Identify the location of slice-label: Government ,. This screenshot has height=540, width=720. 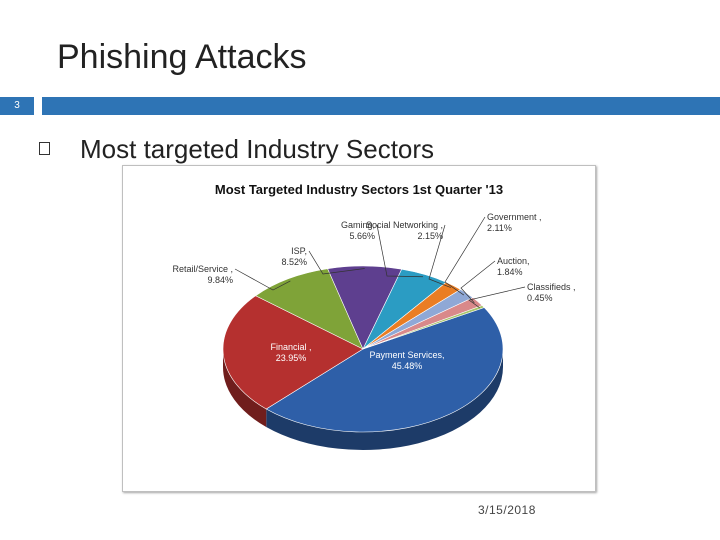
(514, 217).